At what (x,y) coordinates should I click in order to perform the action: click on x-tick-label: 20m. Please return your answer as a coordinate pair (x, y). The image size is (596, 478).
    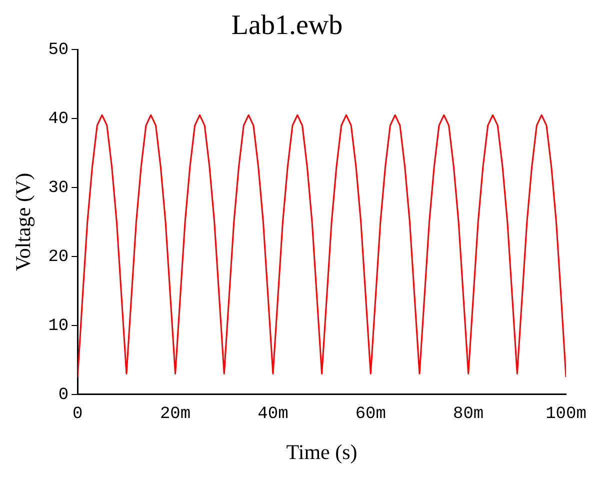
    Looking at the image, I should click on (175, 414).